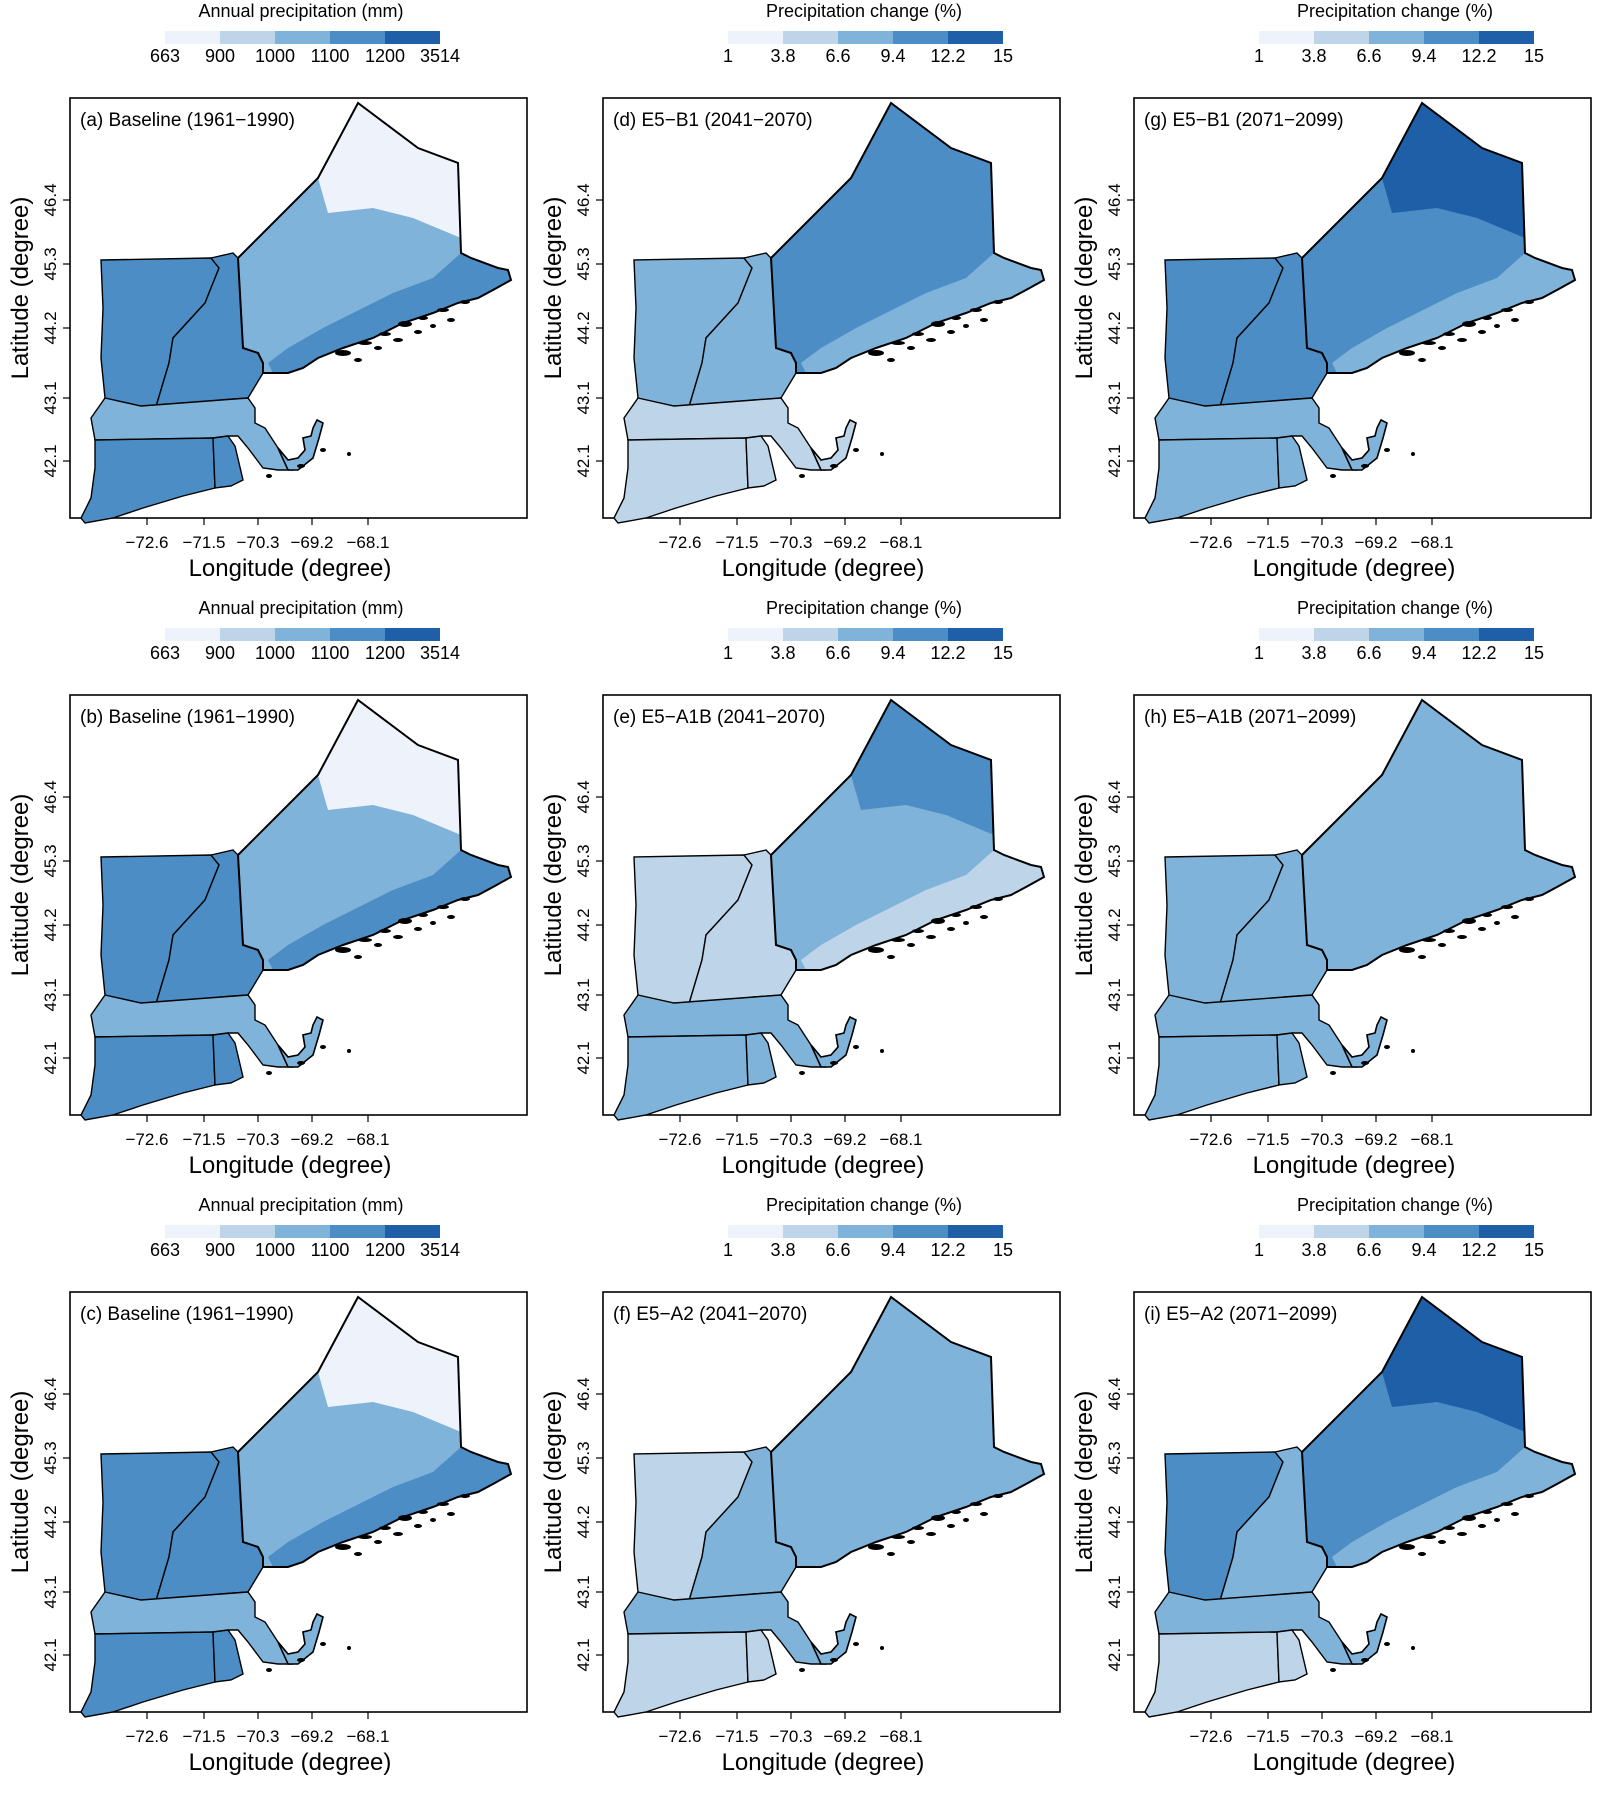 The image size is (1600, 1800). What do you see at coordinates (1259, 653) in the screenshot?
I see `legend-break: 1` at bounding box center [1259, 653].